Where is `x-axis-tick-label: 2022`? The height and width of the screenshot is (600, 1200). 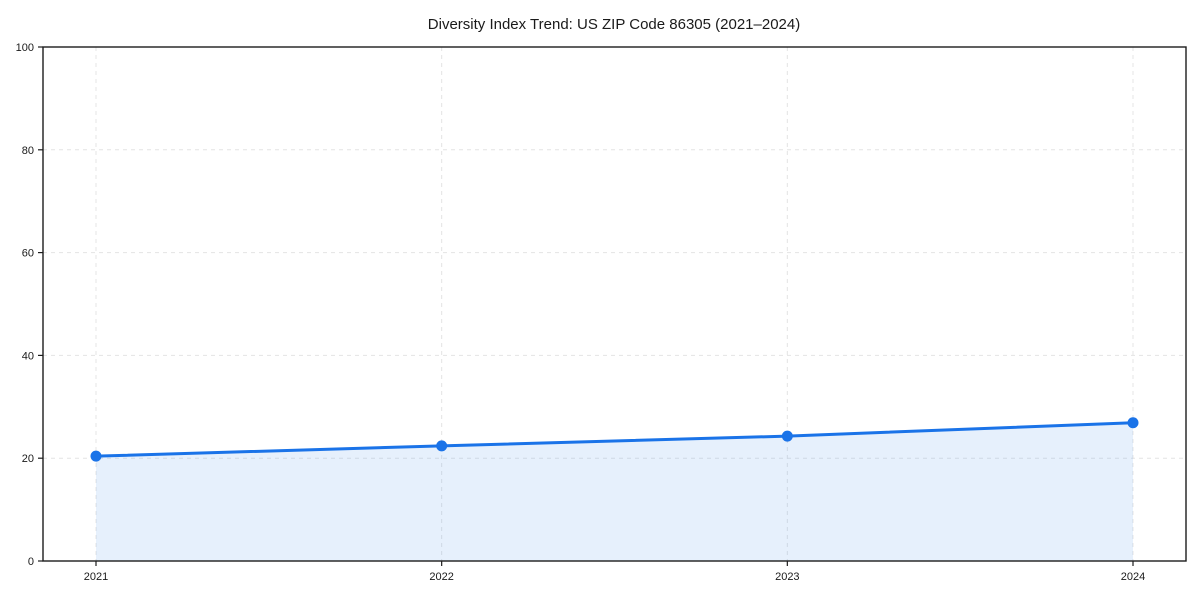 x-axis-tick-label: 2022 is located at coordinates (441, 577).